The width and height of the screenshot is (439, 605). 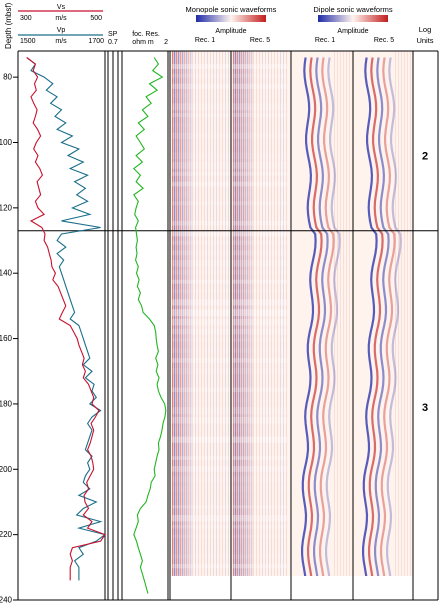 I want to click on depth-tick-label-160: 160, so click(x=6, y=338).